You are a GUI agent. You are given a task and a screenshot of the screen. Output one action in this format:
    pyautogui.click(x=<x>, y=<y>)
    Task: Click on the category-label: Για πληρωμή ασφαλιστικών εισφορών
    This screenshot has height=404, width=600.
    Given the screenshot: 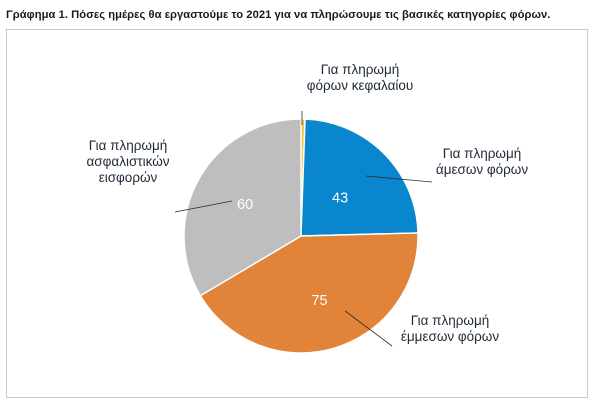 What is the action you would take?
    pyautogui.click(x=128, y=161)
    